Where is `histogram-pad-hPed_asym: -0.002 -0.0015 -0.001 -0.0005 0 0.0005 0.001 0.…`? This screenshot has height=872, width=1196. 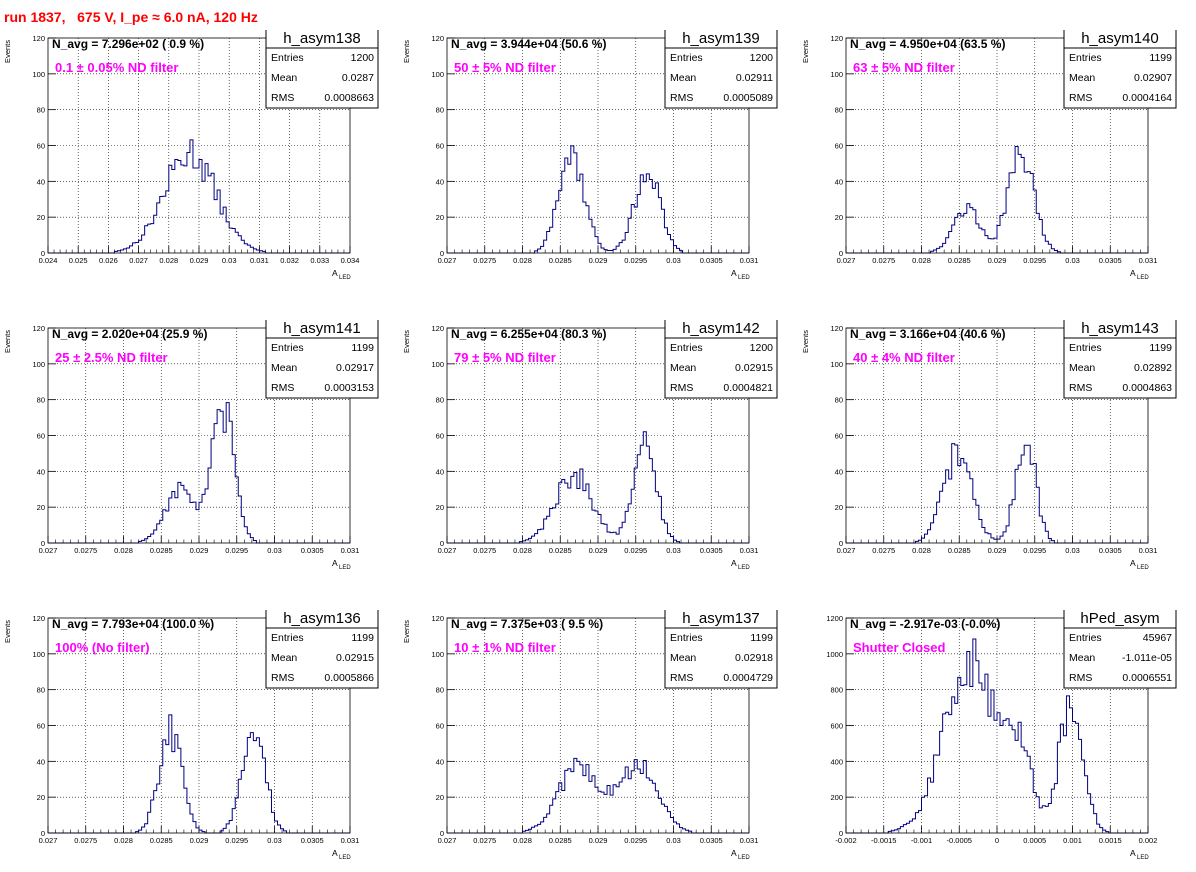
histogram-pad-hPed_asym: -0.002 -0.0015 -0.001 -0.0005 0 0.0005 0.001 0.… is located at coordinates (1001, 735).